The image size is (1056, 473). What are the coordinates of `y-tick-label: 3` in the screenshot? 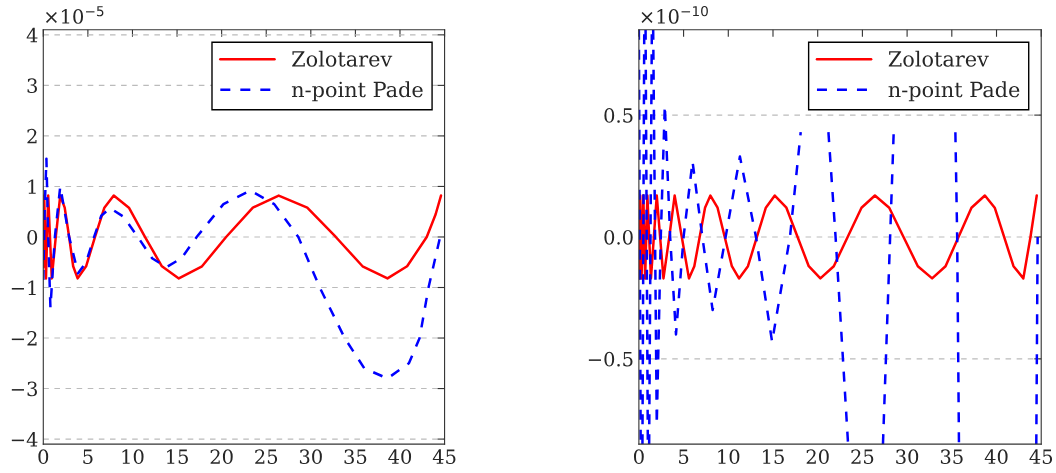 It's located at (32, 86).